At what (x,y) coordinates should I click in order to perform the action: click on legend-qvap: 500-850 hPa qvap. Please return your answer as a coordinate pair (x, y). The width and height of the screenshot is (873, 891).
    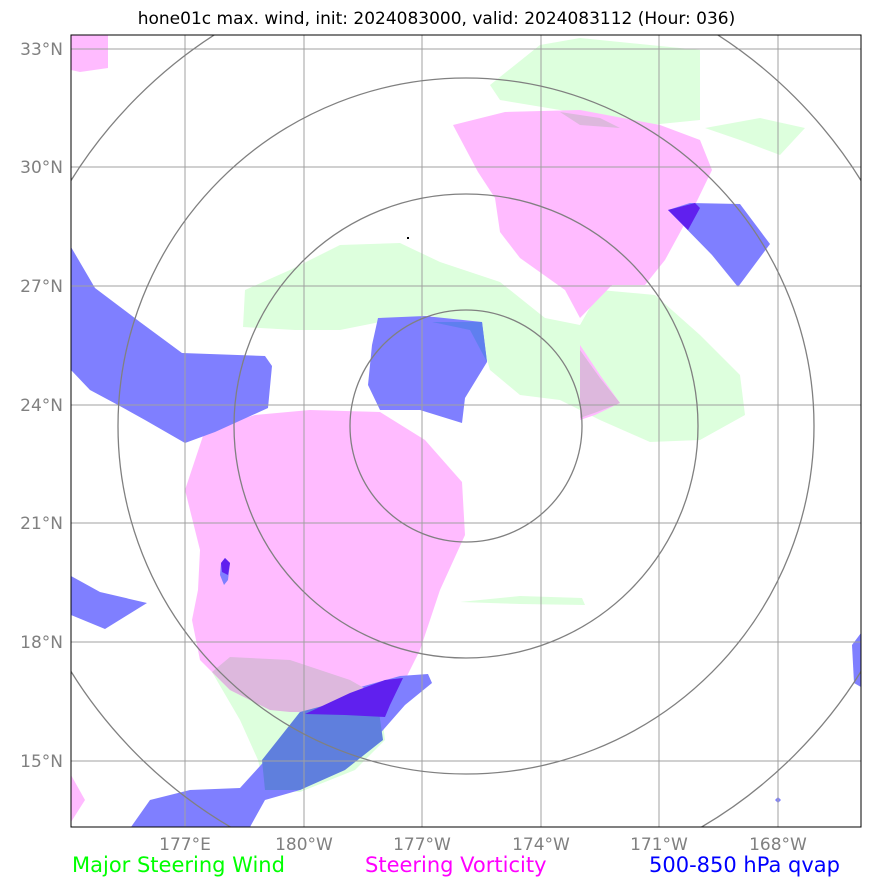
    Looking at the image, I should click on (744, 865).